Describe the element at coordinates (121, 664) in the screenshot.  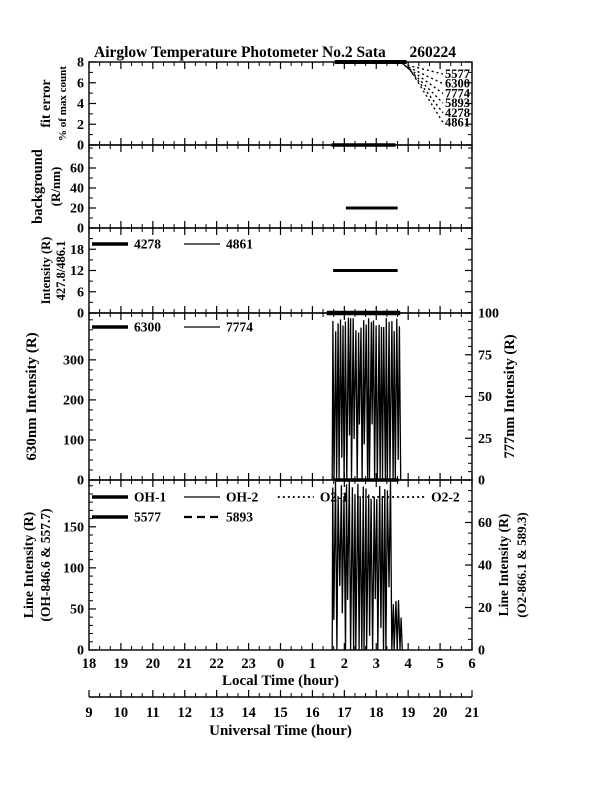
I see `lt-tick-label: 19` at that location.